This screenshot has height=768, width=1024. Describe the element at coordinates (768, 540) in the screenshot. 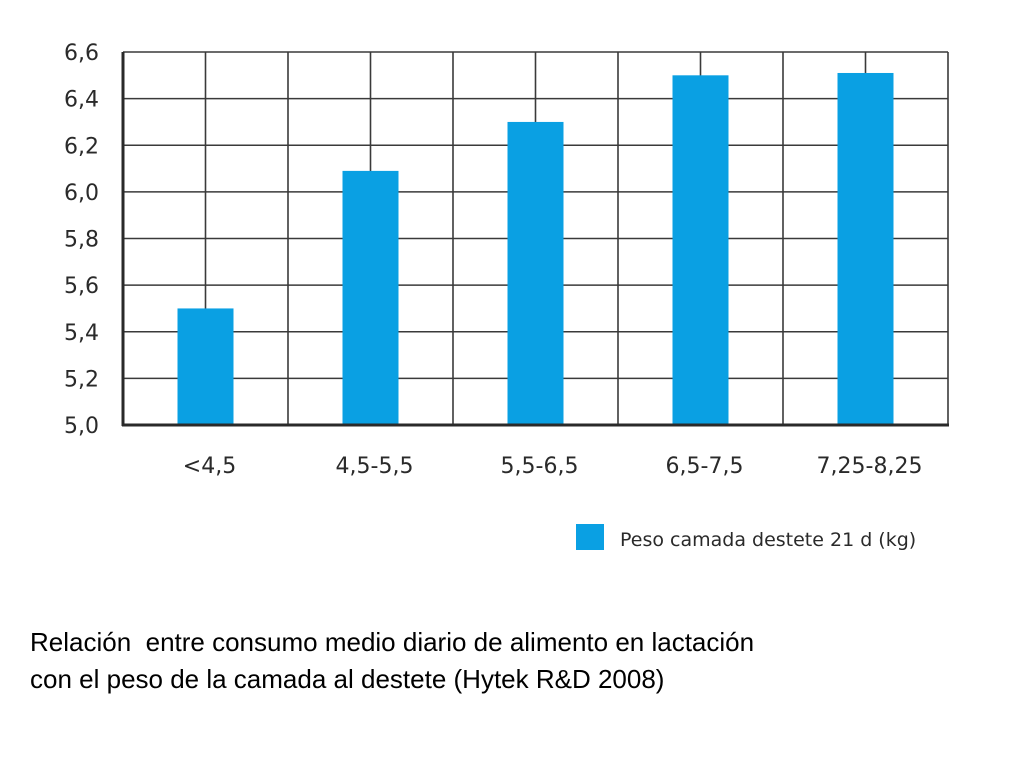

I see `legend-label: Peso camada destete 21 d (kg)` at that location.